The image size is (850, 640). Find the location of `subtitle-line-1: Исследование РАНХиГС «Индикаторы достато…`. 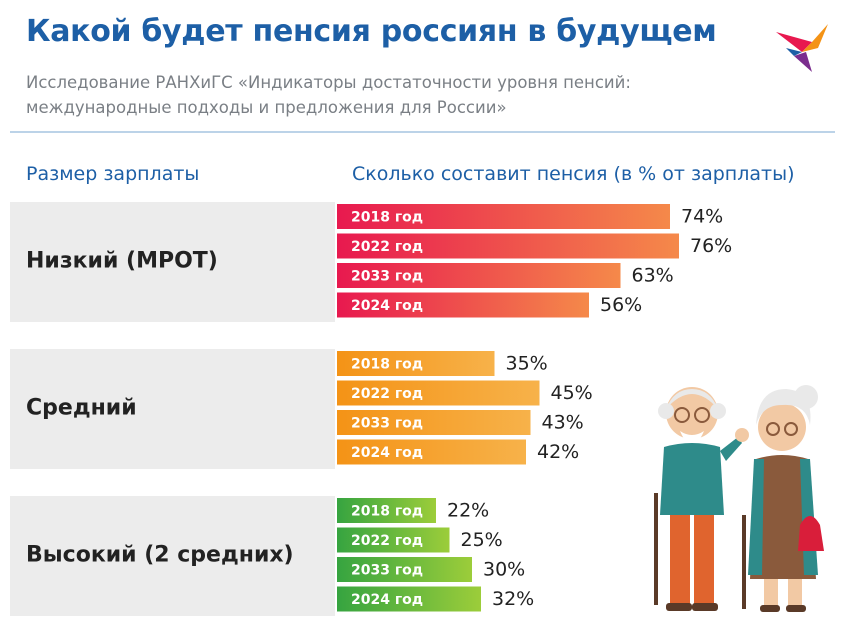

subtitle-line-1: Исследование РАНХиГС «Индикаторы достато… is located at coordinates (328, 82).